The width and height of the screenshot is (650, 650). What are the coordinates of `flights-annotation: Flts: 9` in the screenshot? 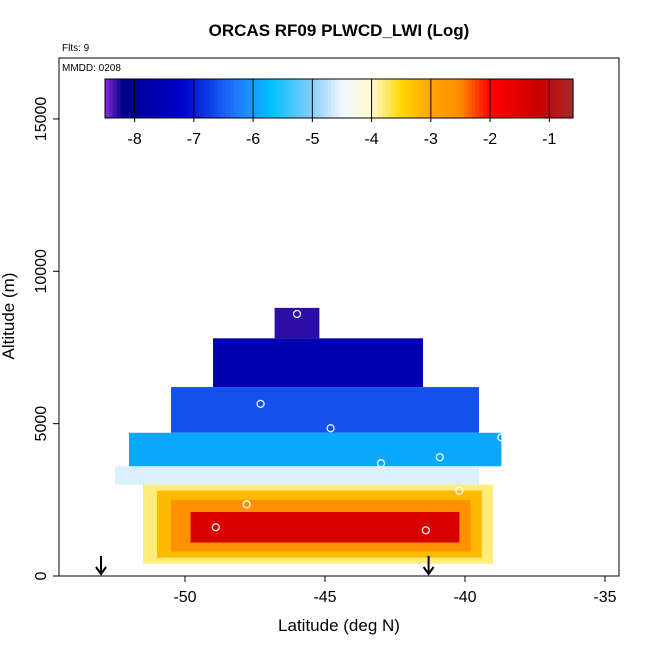 It's located at (76, 48).